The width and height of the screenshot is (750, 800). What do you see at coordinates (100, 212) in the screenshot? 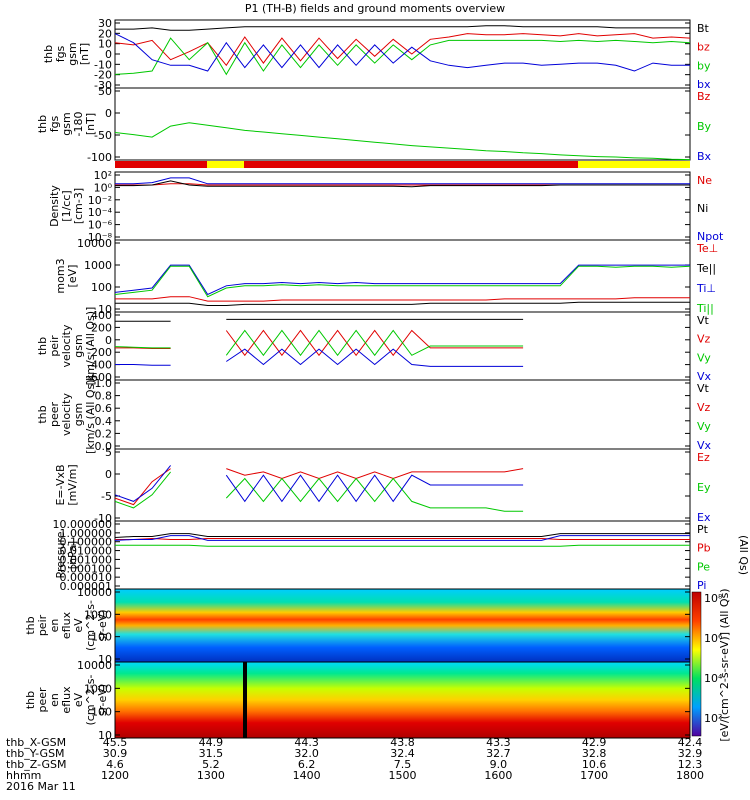
I see `y-tick-label: 10⁻⁴` at bounding box center [100, 212].